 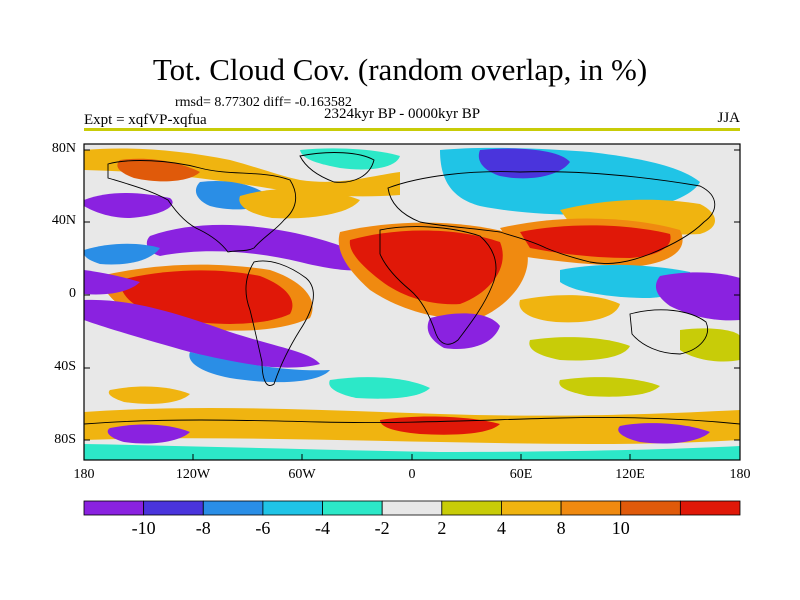 What do you see at coordinates (63, 220) in the screenshot?
I see `lat-label-40n: 40N` at bounding box center [63, 220].